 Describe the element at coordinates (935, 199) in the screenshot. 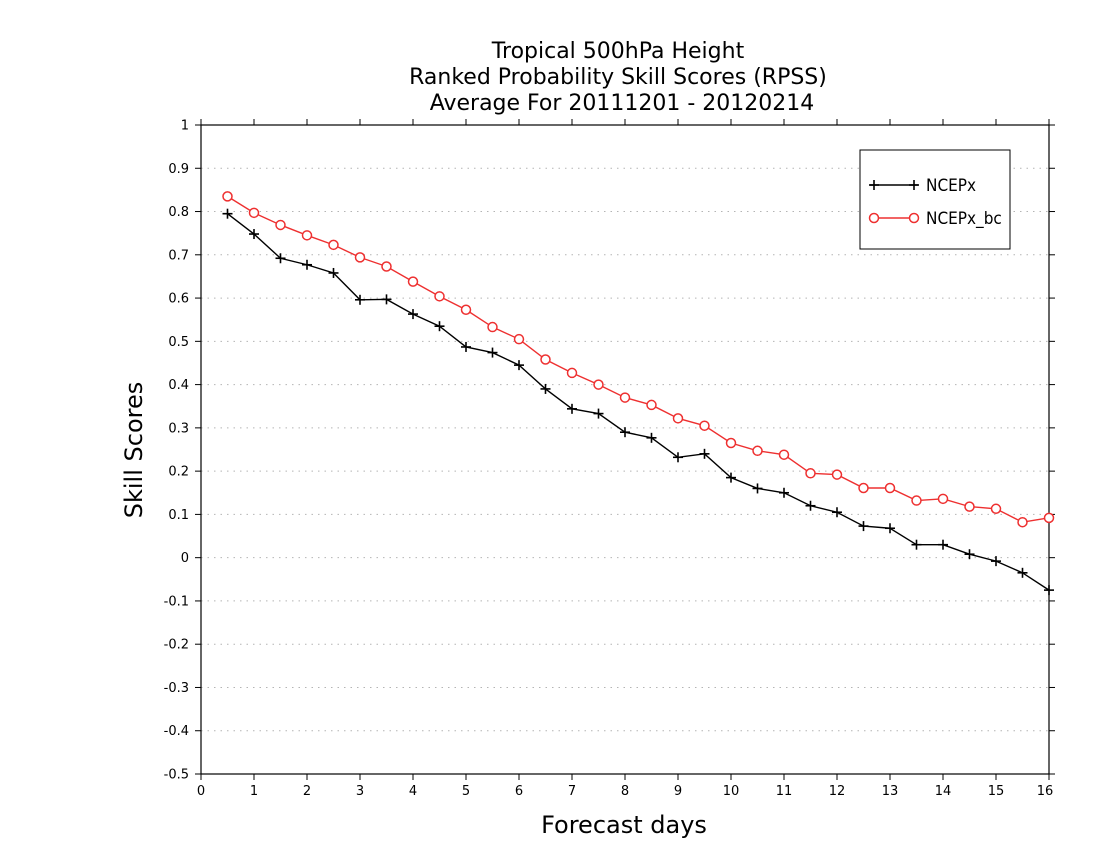

I see `chart-legend: NCEPx NCEPx_bc` at that location.